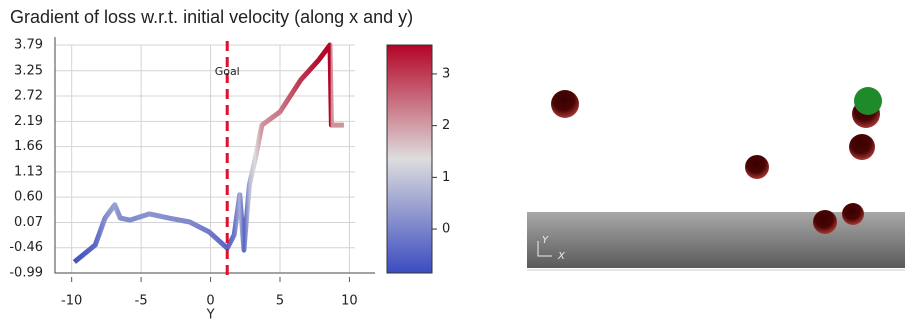  Describe the element at coordinates (71, 301) in the screenshot. I see `x-tick-label: -10` at that location.